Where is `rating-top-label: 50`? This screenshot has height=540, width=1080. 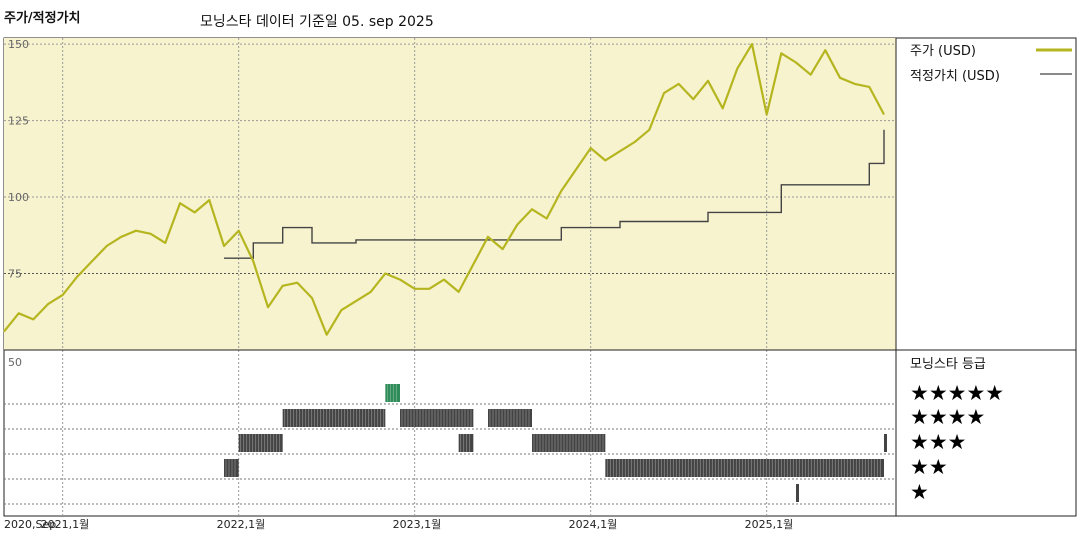 rating-top-label: 50 is located at coordinates (15, 362).